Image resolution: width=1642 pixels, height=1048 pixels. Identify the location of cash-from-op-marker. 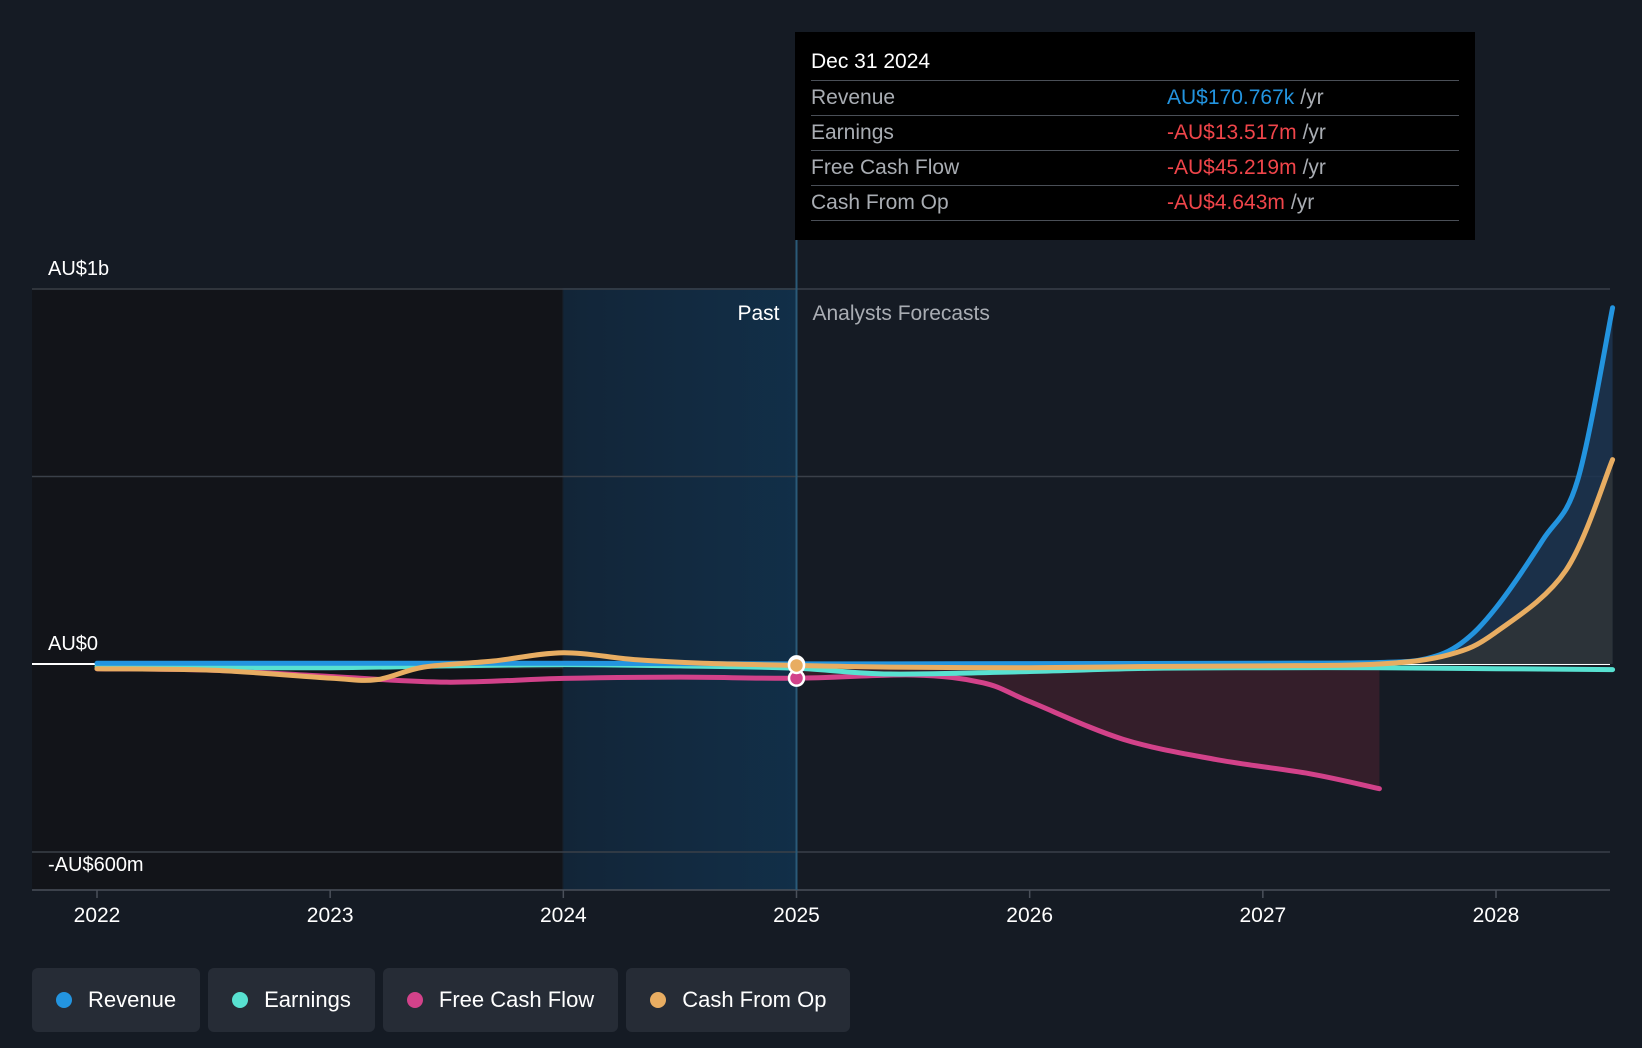
(796, 665).